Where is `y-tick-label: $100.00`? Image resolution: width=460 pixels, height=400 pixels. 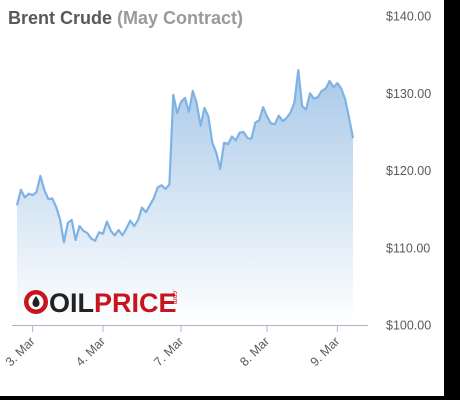
y-tick-label: $100.00 is located at coordinates (408, 326).